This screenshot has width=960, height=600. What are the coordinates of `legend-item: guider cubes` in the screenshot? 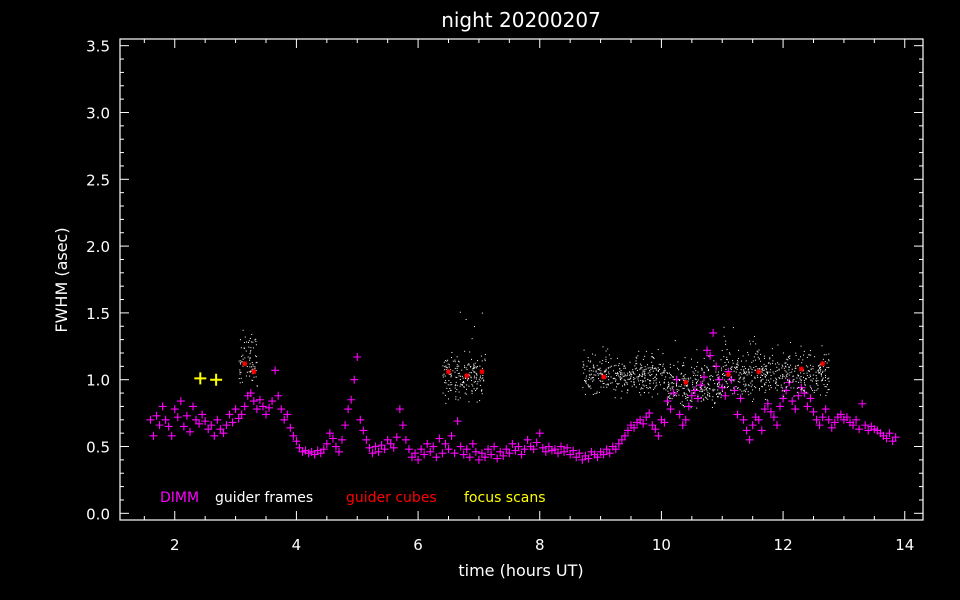 It's located at (391, 498).